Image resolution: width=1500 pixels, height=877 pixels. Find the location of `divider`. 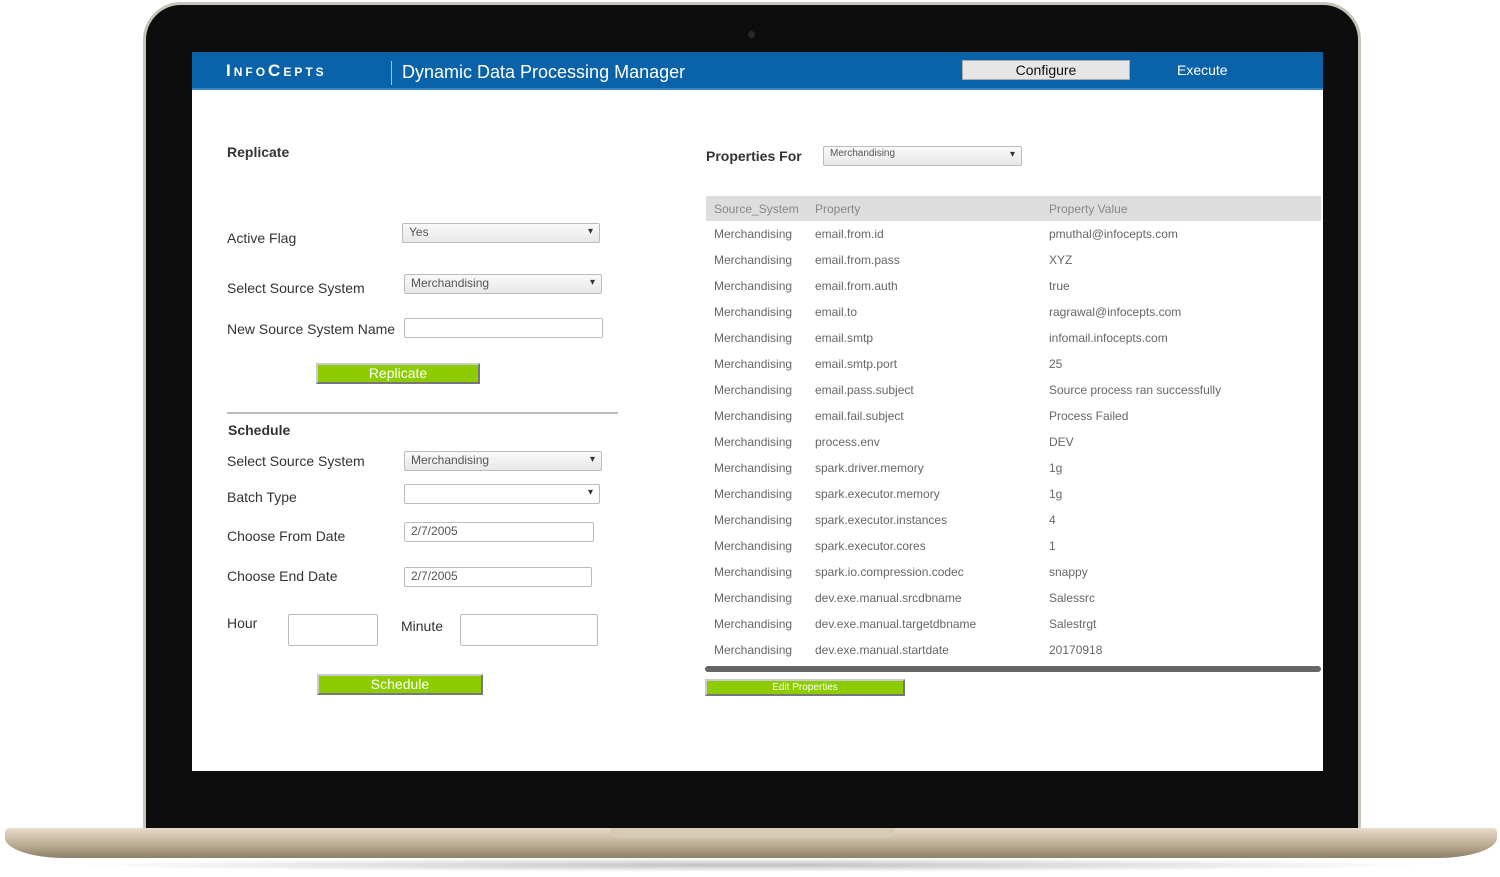

divider is located at coordinates (391, 73).